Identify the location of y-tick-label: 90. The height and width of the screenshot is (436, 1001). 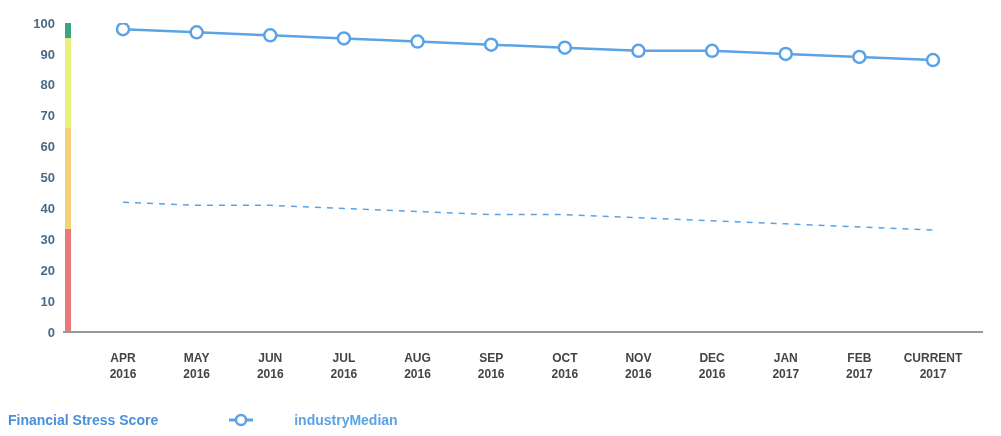
(47, 54).